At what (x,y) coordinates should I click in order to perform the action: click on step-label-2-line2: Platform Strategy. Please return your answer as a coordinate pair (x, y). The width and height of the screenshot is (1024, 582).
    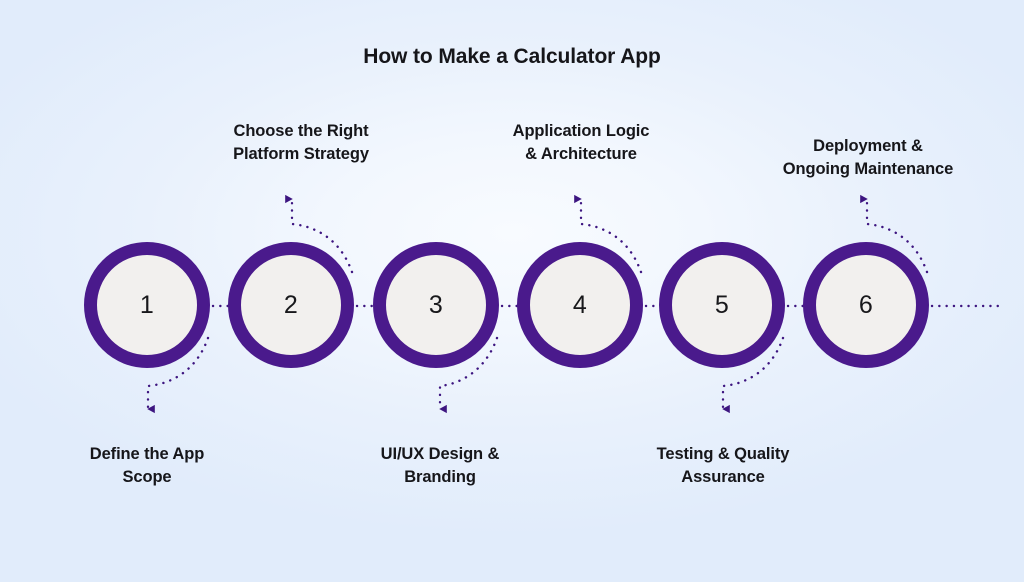
    Looking at the image, I should click on (301, 154).